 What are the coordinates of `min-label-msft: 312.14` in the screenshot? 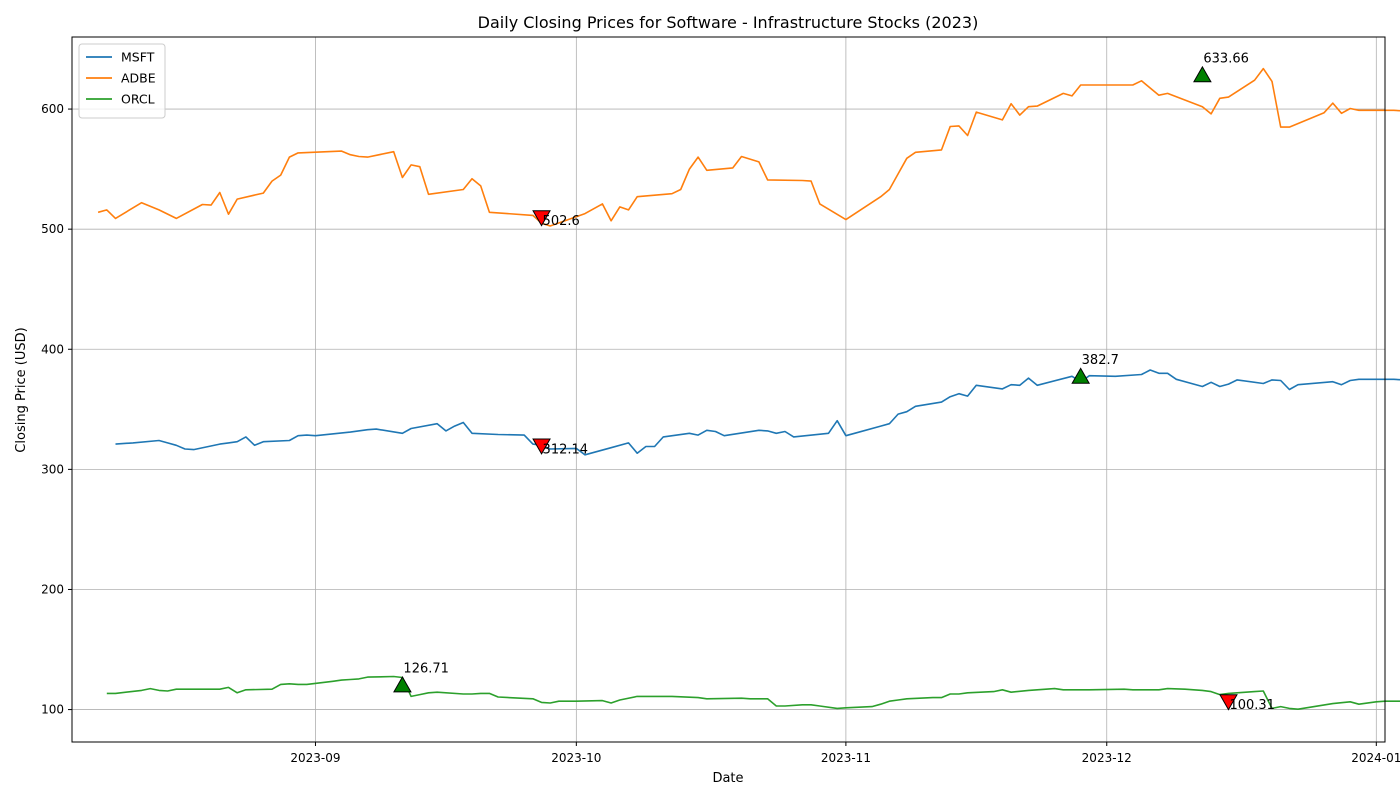 It's located at (566, 449).